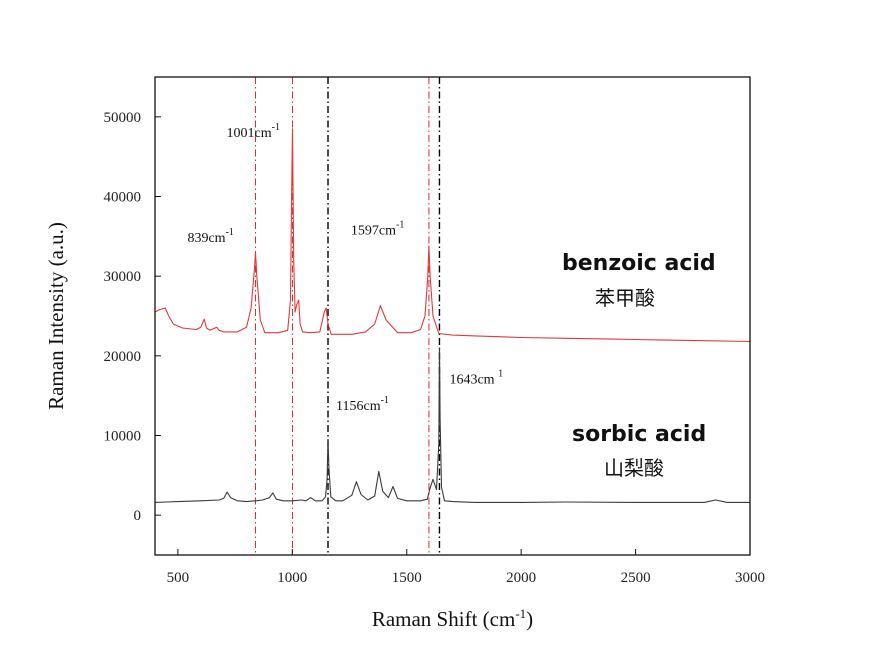 The height and width of the screenshot is (667, 871). Describe the element at coordinates (56, 316) in the screenshot. I see `y-axis-title: Raman Intensity (a.u.)` at that location.